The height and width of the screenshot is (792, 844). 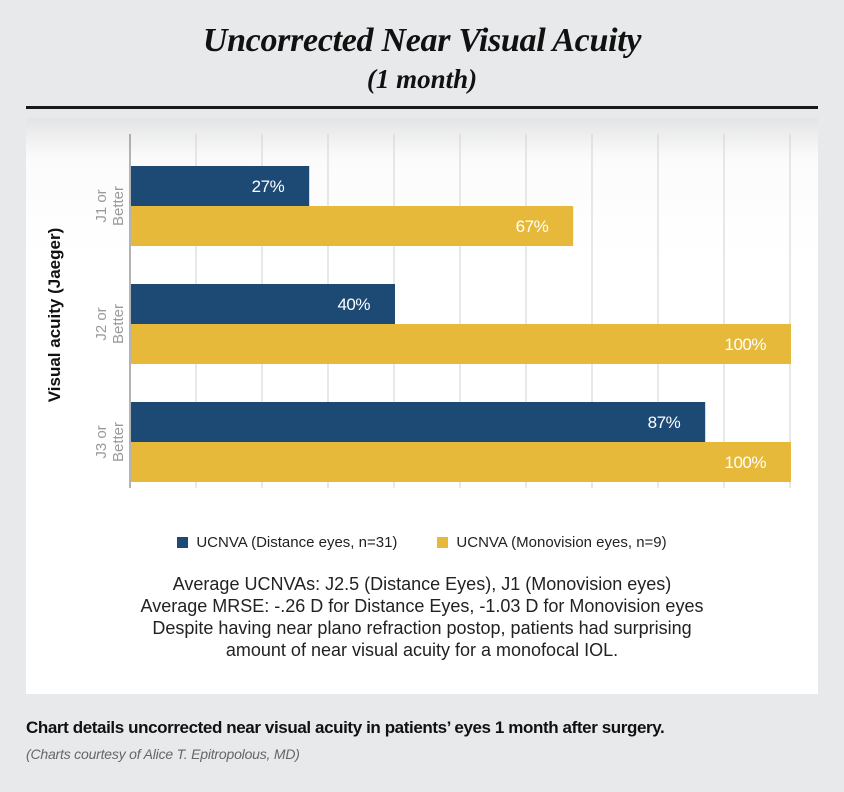 I want to click on category-label-line: J1 or, so click(x=101, y=205).